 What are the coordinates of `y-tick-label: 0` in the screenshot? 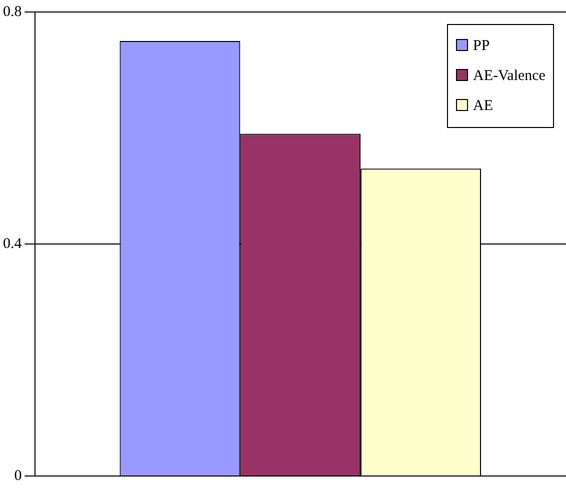 It's located at (18, 476).